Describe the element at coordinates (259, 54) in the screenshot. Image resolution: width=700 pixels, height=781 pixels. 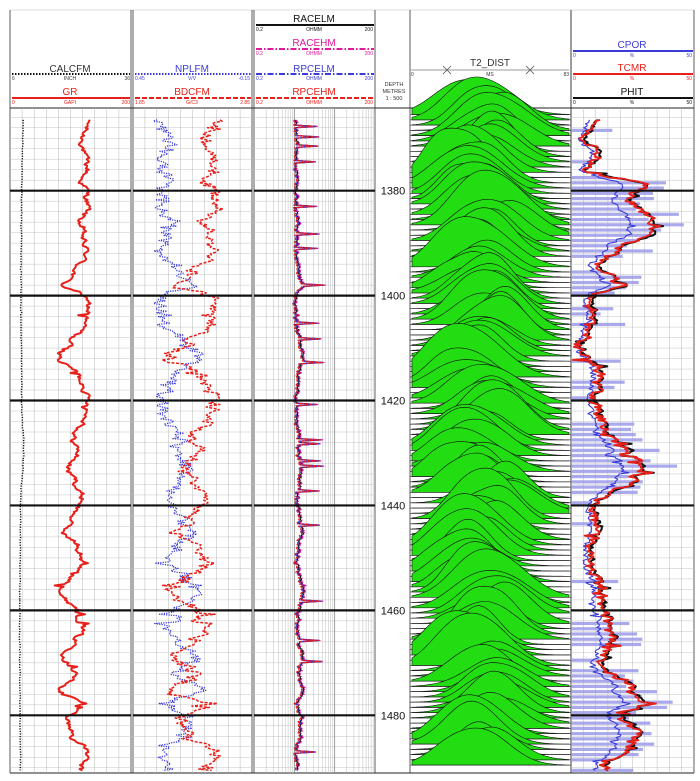
I see `racehm-min: 0.2` at that location.